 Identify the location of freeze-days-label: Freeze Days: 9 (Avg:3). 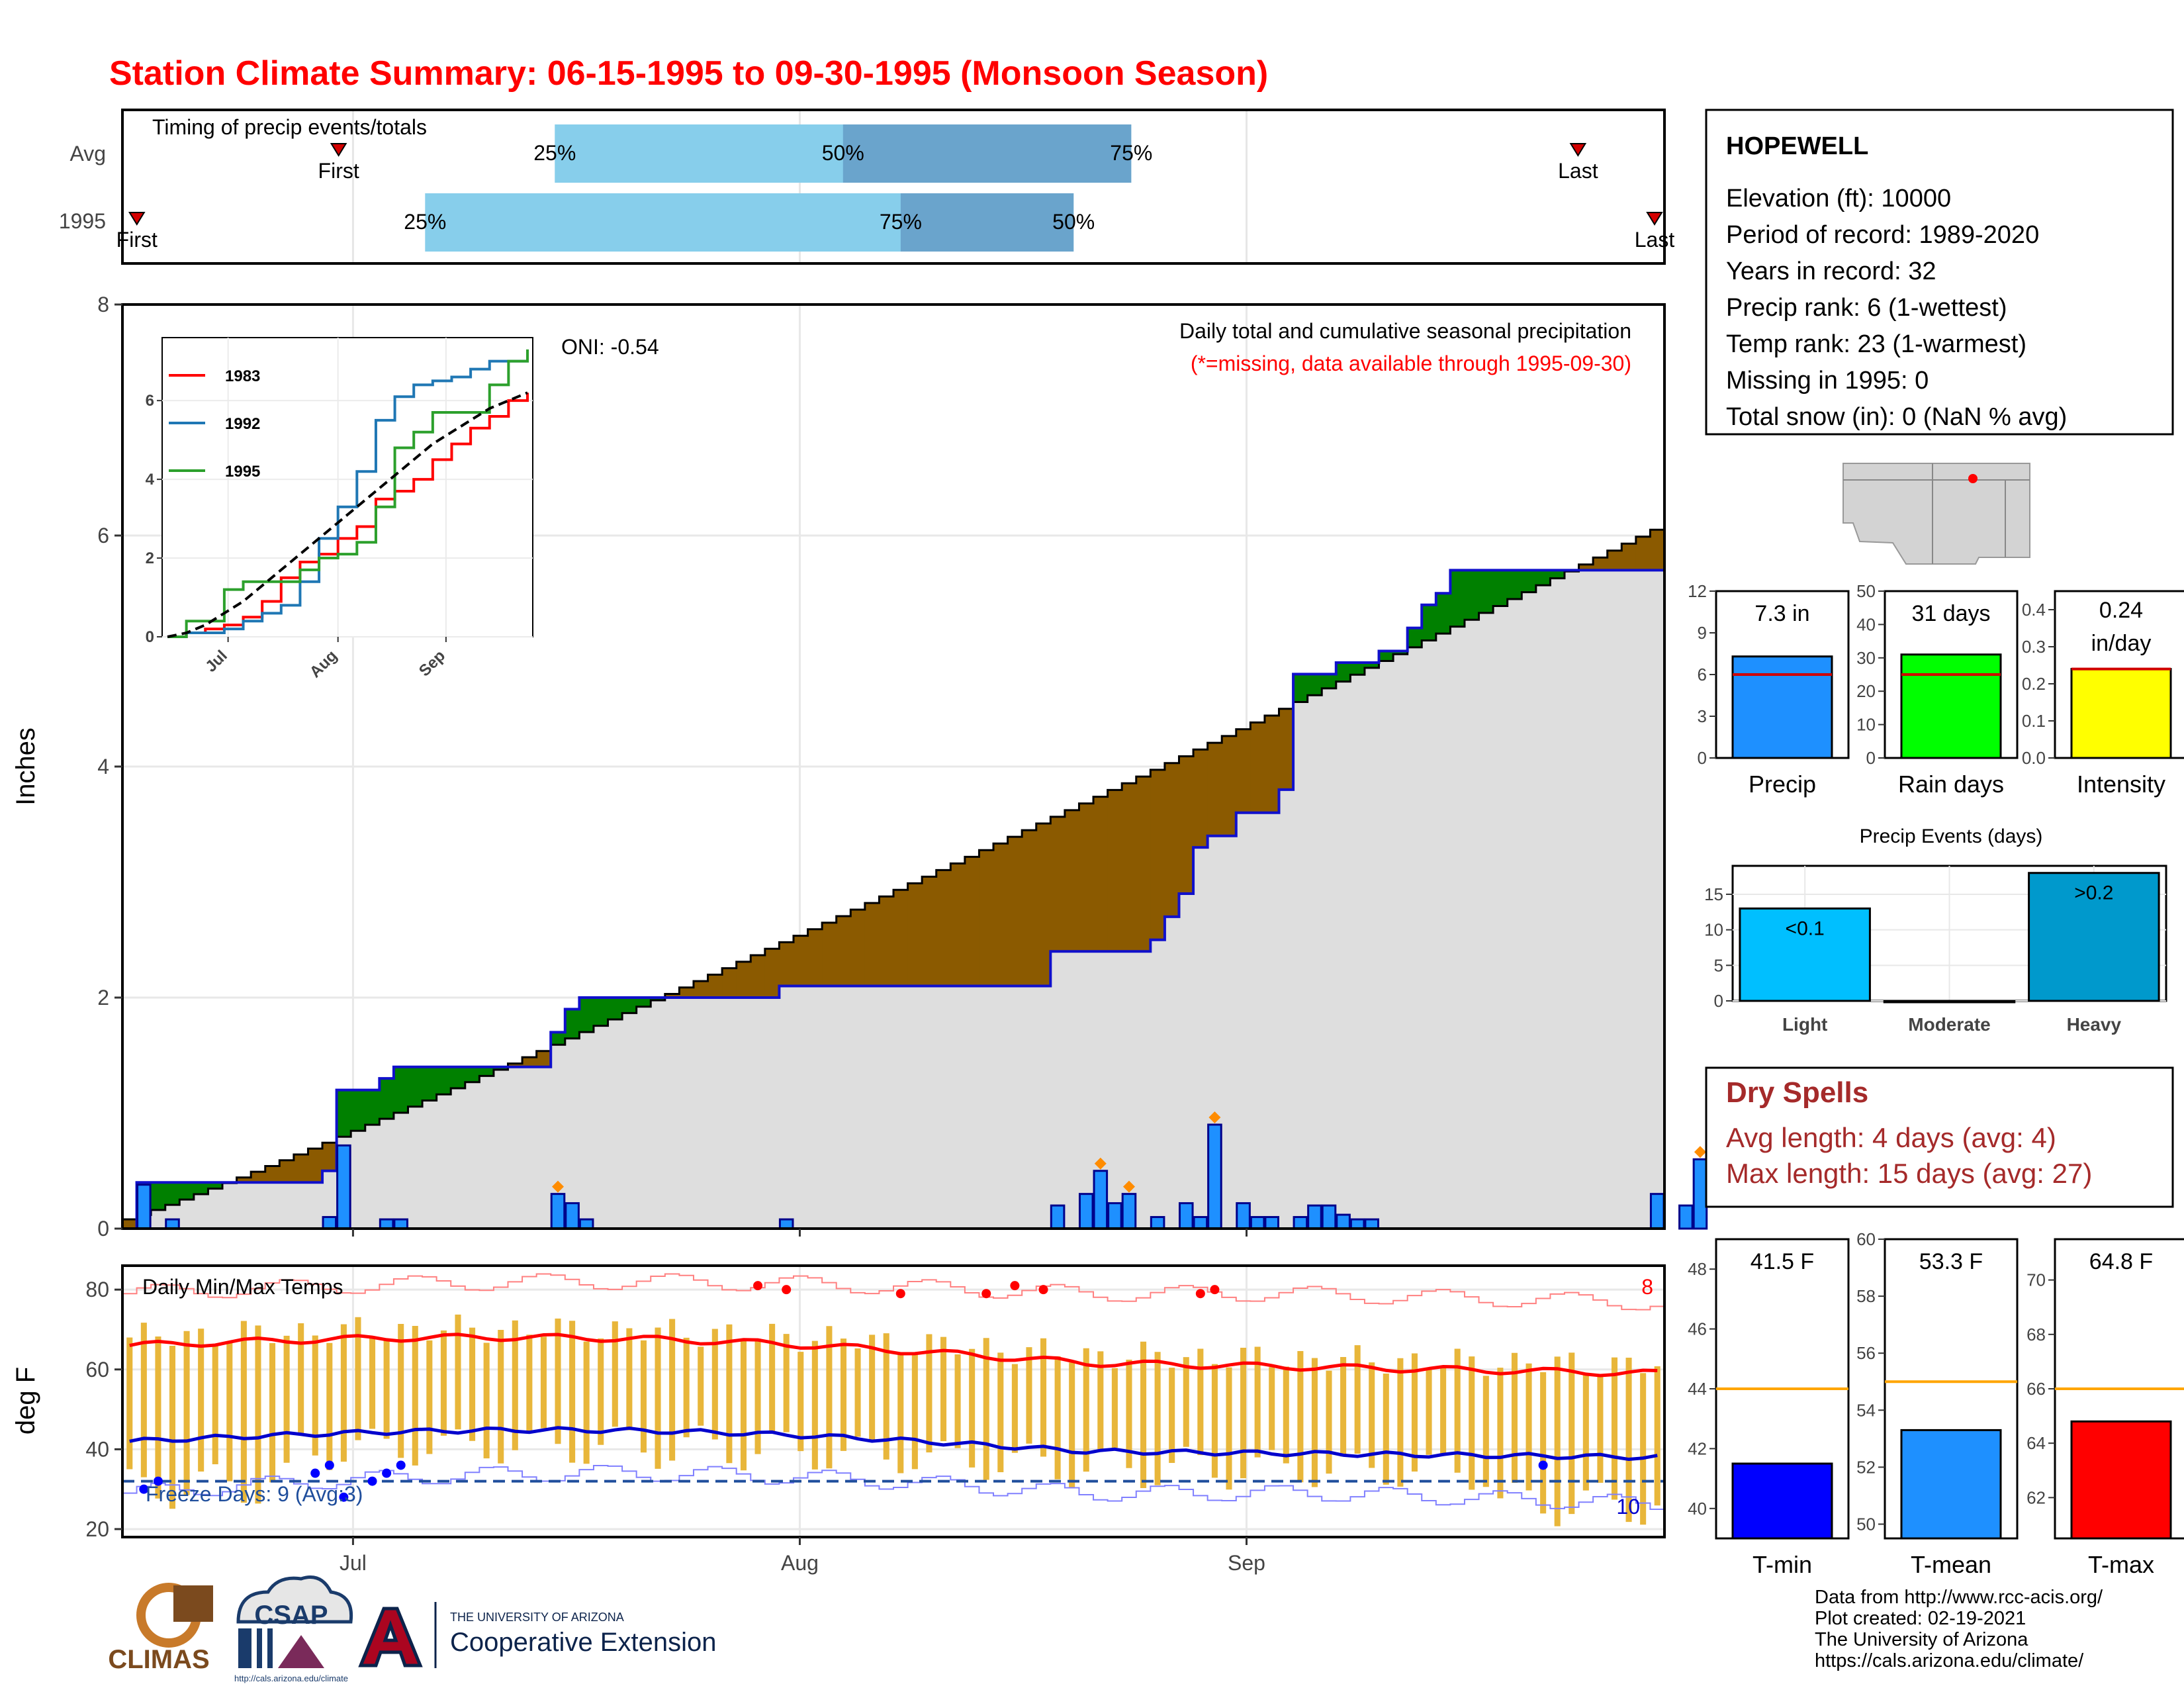
(255, 1494).